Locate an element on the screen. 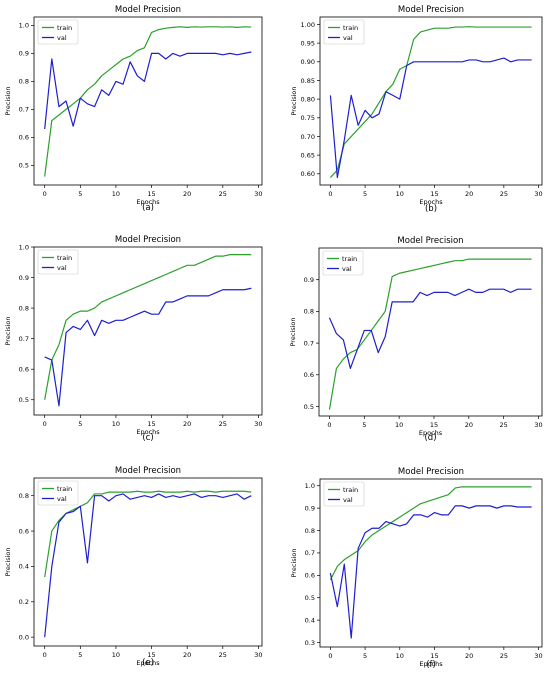  y-tick-label: 0.85 is located at coordinates (308, 81).